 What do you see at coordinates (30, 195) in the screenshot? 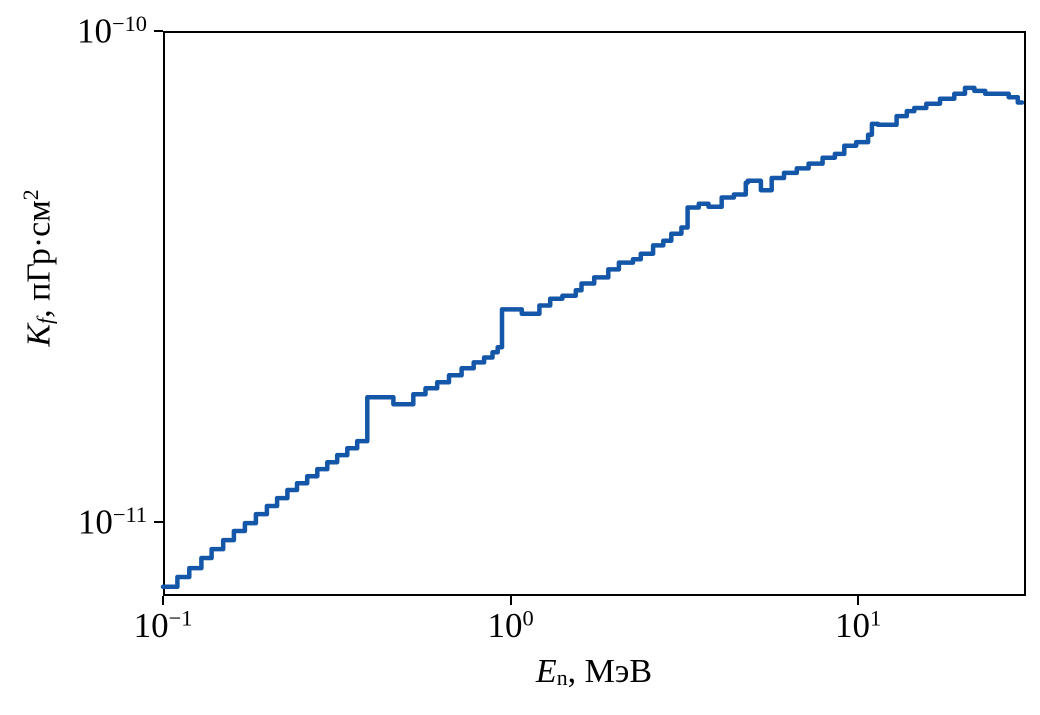
I see `y-axis-units-exponent: 2` at bounding box center [30, 195].